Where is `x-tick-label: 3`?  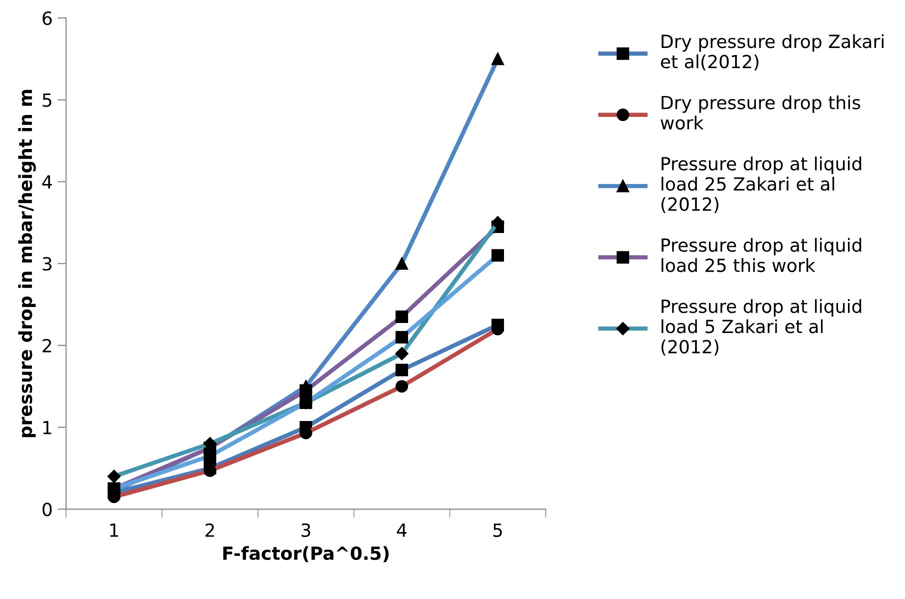 x-tick-label: 3 is located at coordinates (306, 530).